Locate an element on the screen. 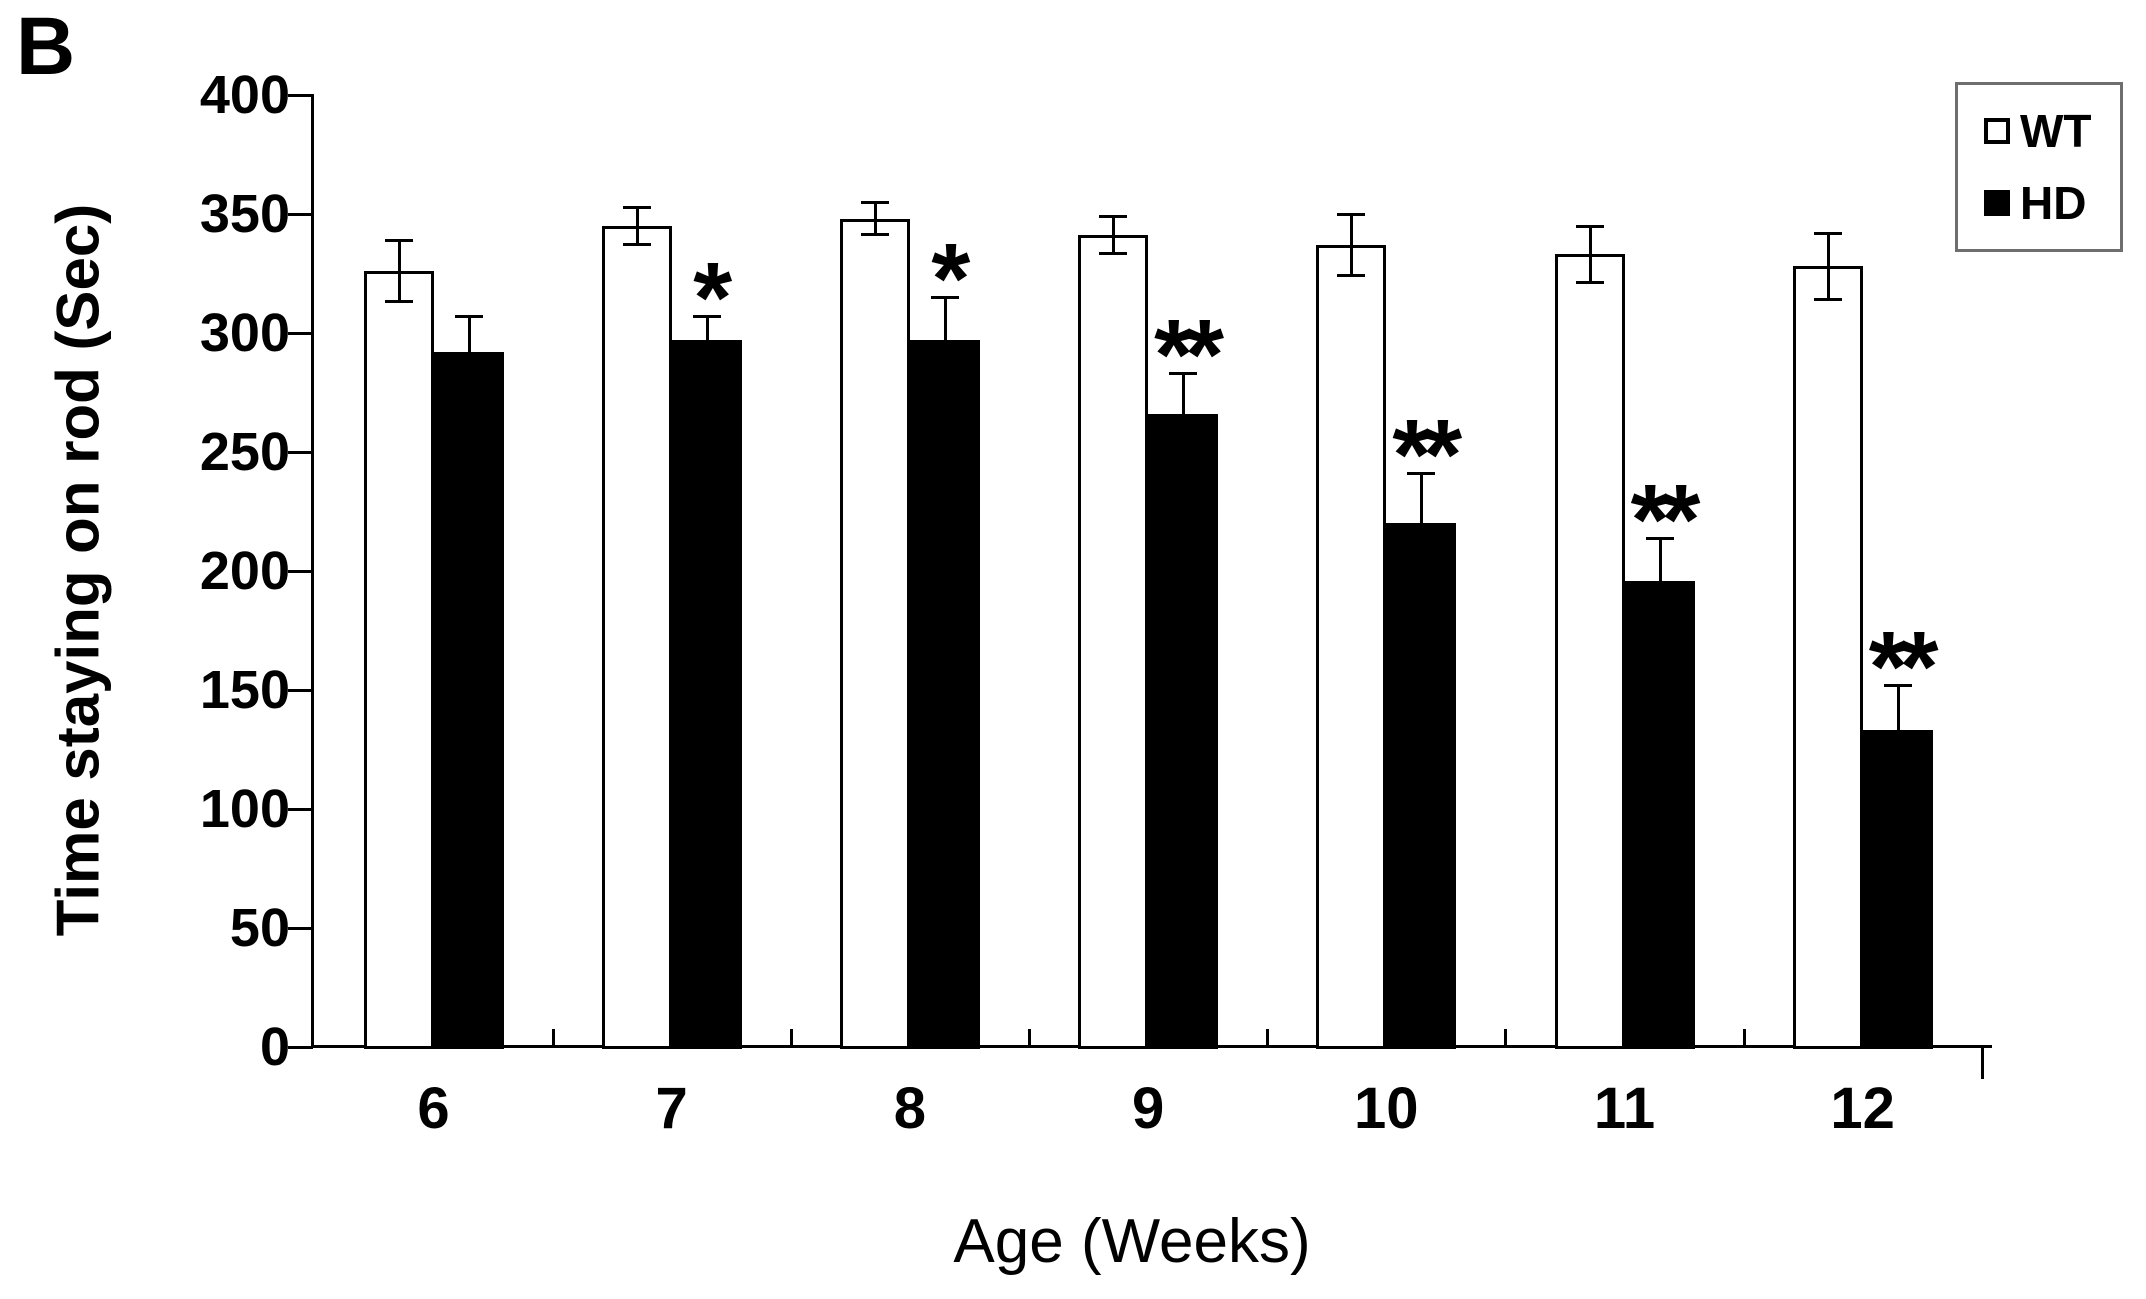  legend-item-hd: HD is located at coordinates (2052, 203).